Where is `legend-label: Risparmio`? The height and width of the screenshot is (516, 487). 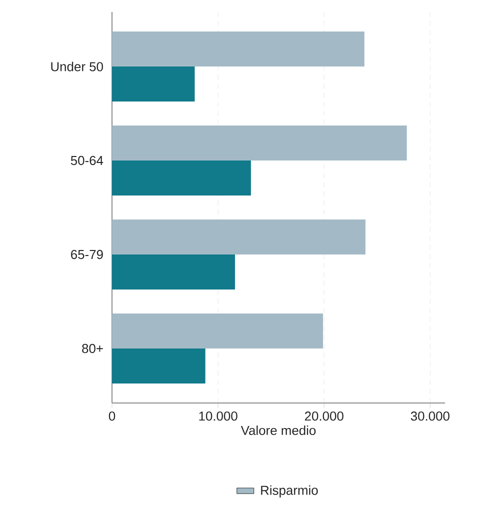 legend-label: Risparmio is located at coordinates (289, 491).